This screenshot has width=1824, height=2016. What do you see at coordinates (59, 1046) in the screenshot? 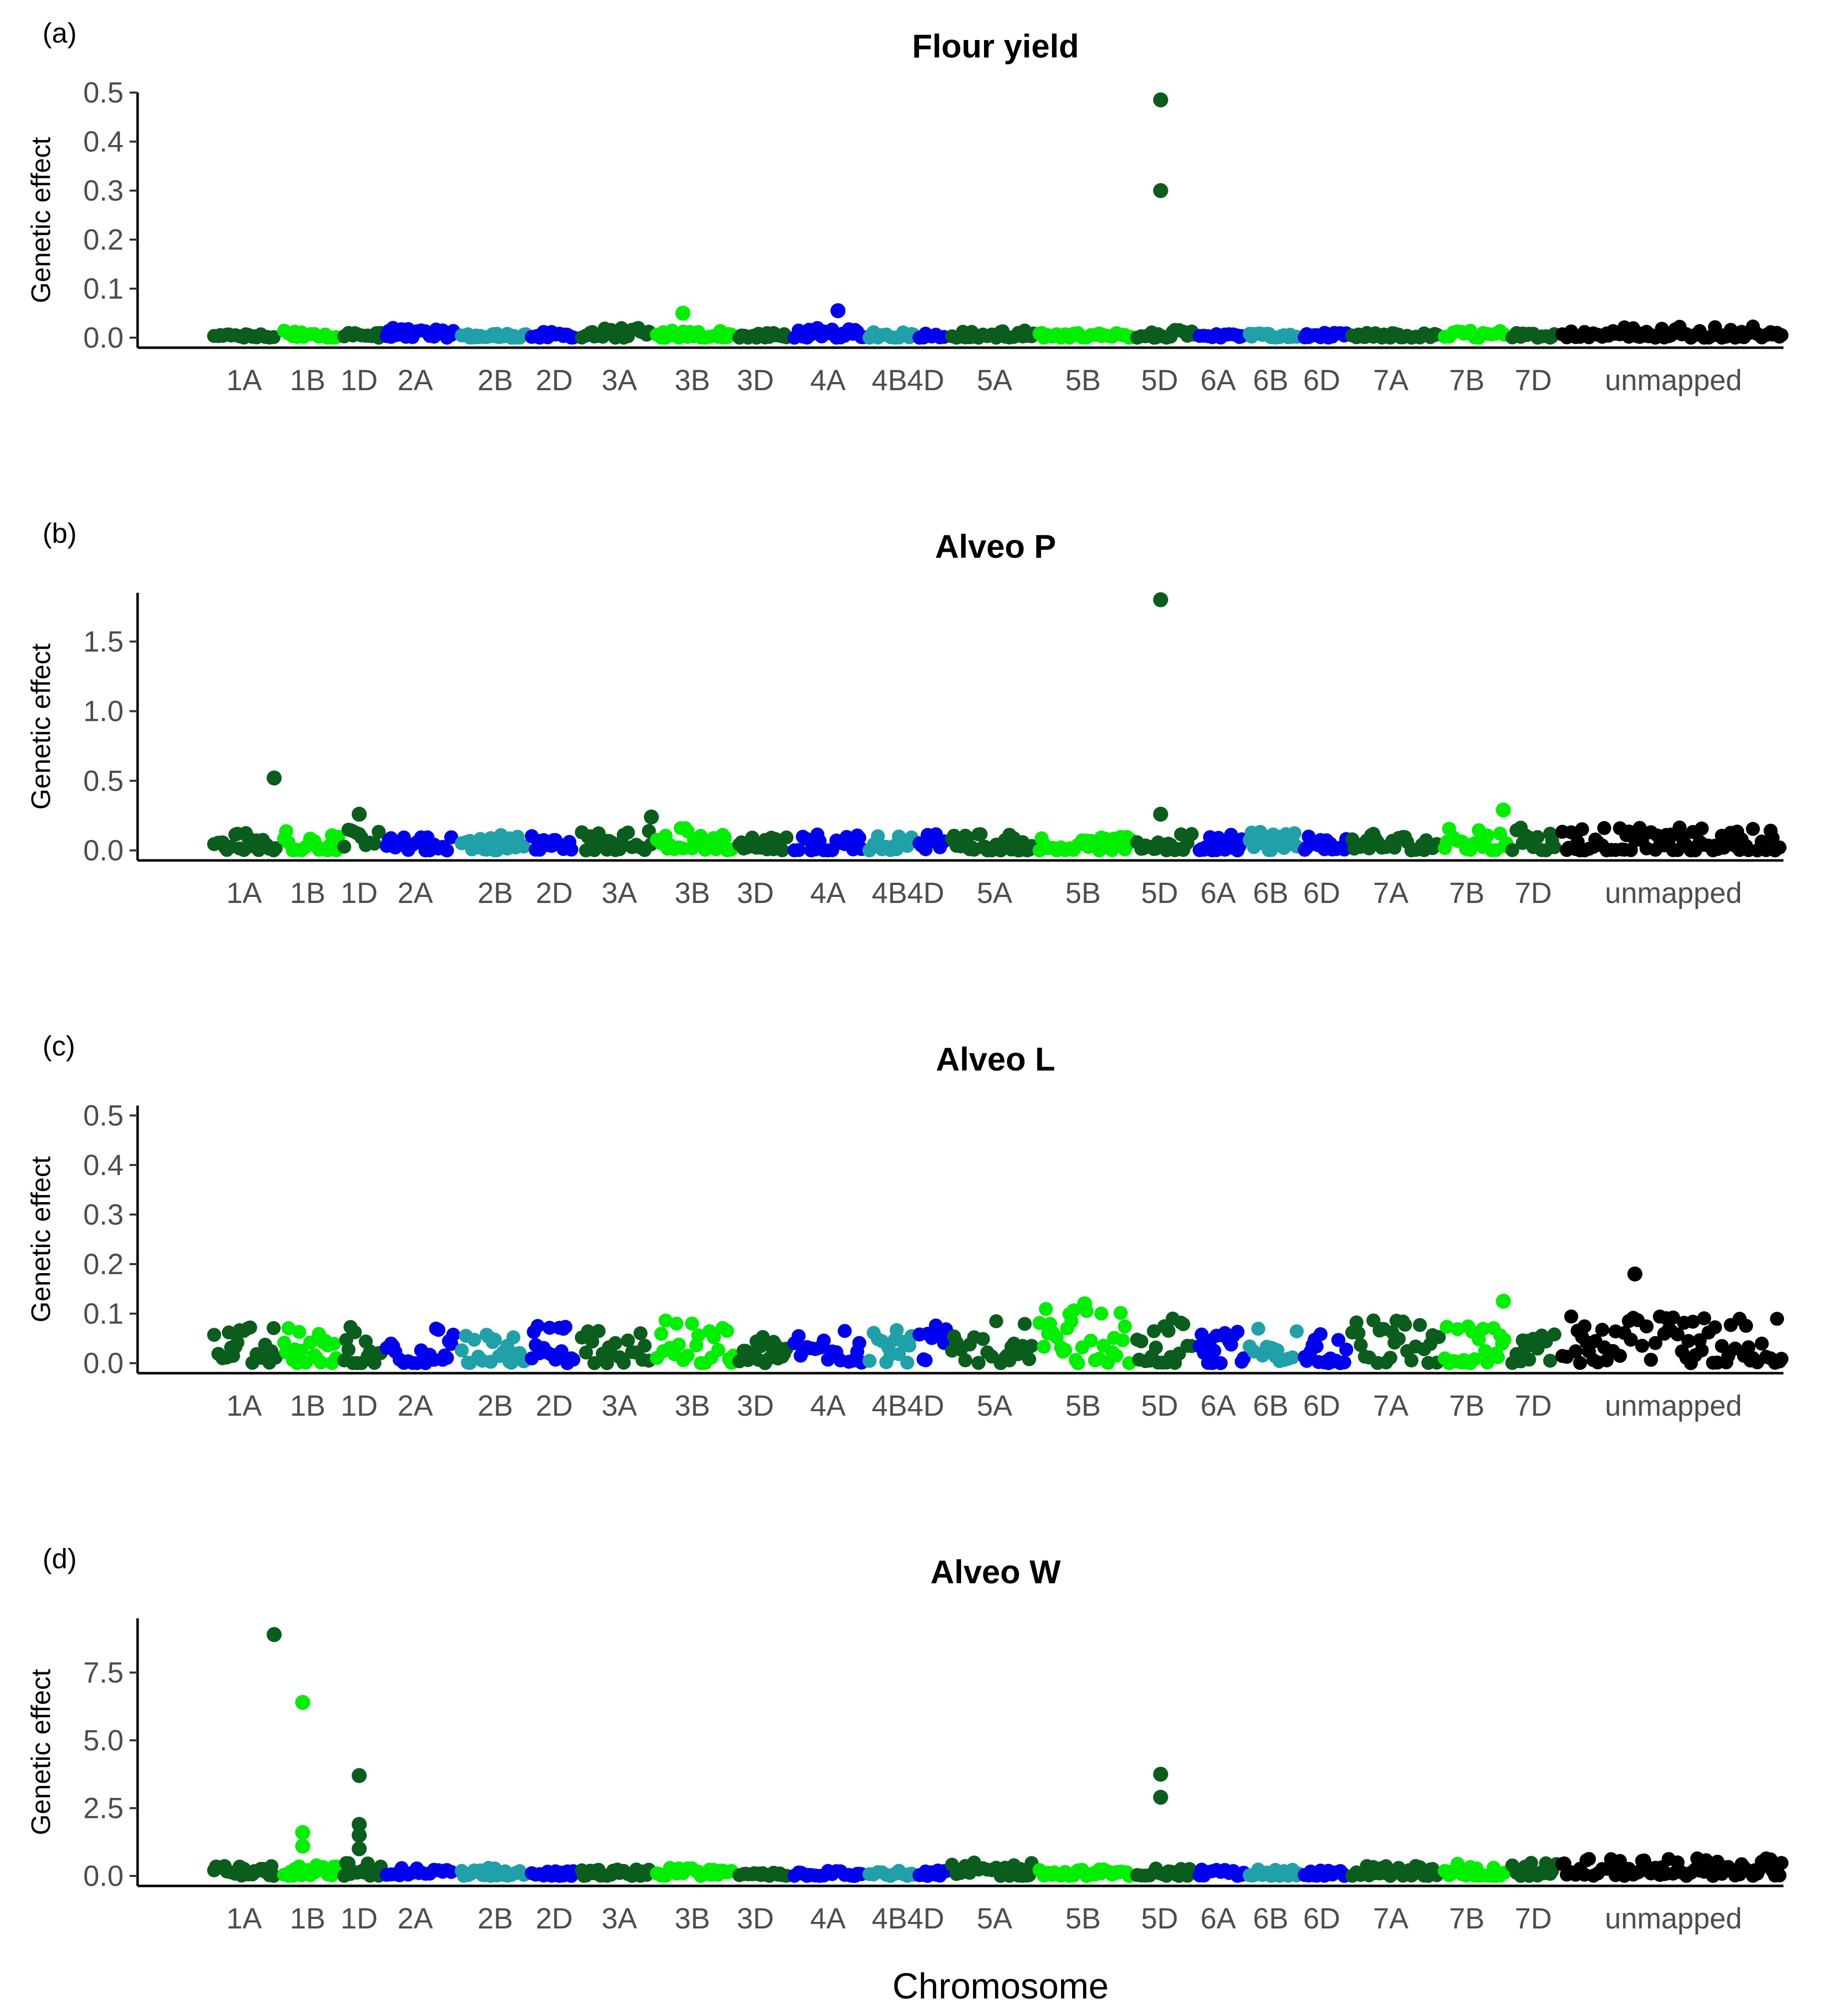
I see `panel-label: (c)` at bounding box center [59, 1046].